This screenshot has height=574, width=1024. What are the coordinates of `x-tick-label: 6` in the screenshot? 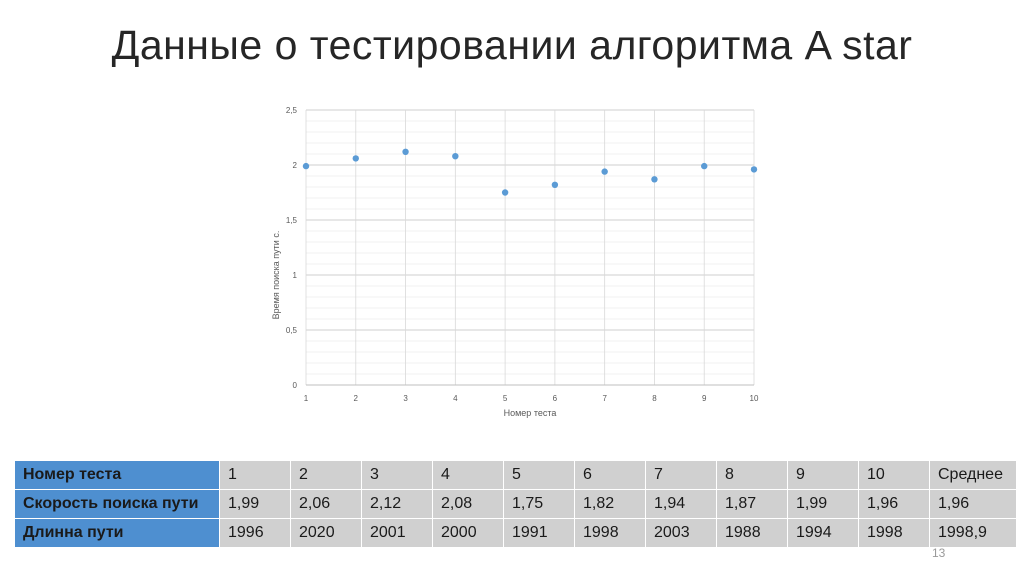 It's located at (555, 398).